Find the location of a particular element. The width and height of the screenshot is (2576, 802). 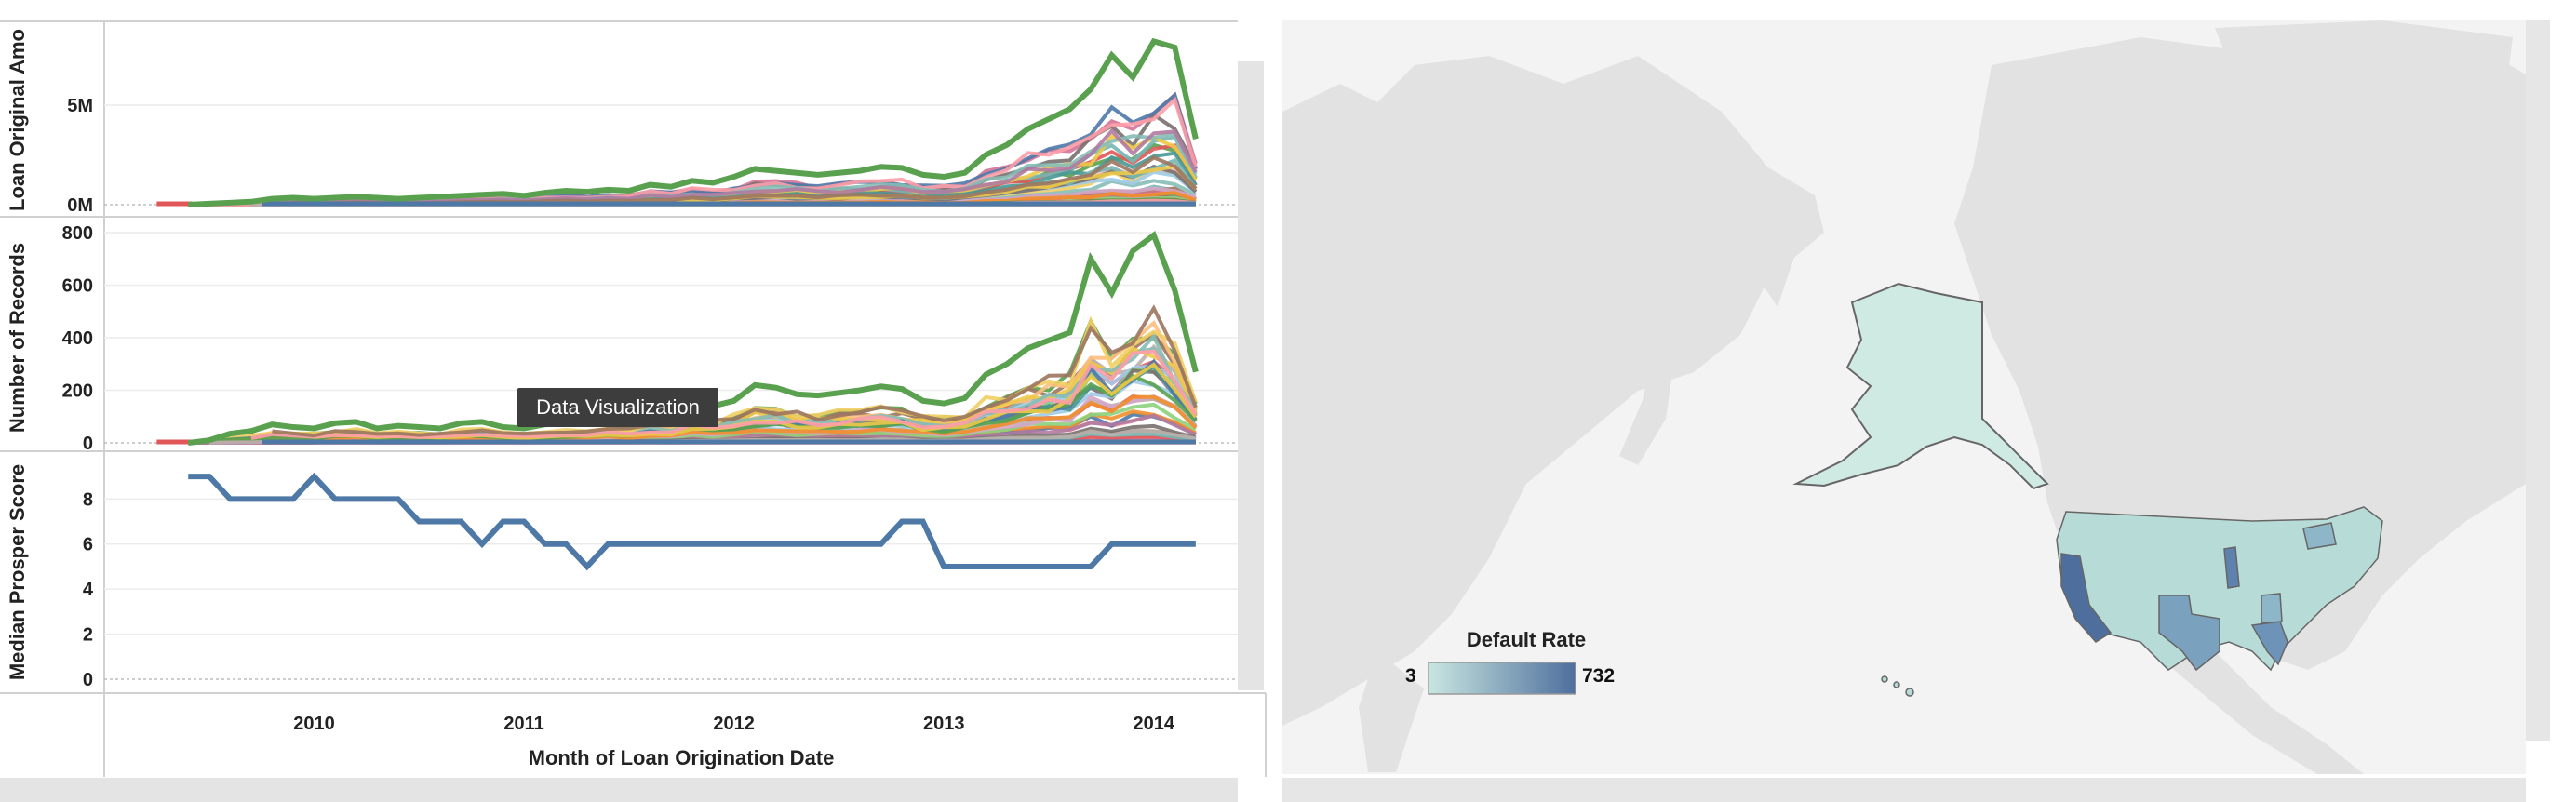

y-tick-label: 6 is located at coordinates (88, 545).